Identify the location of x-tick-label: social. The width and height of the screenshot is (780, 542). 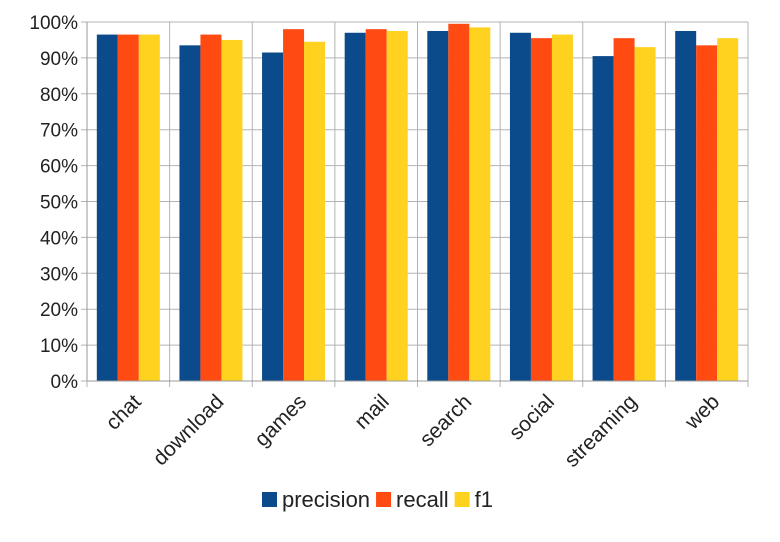
(532, 417).